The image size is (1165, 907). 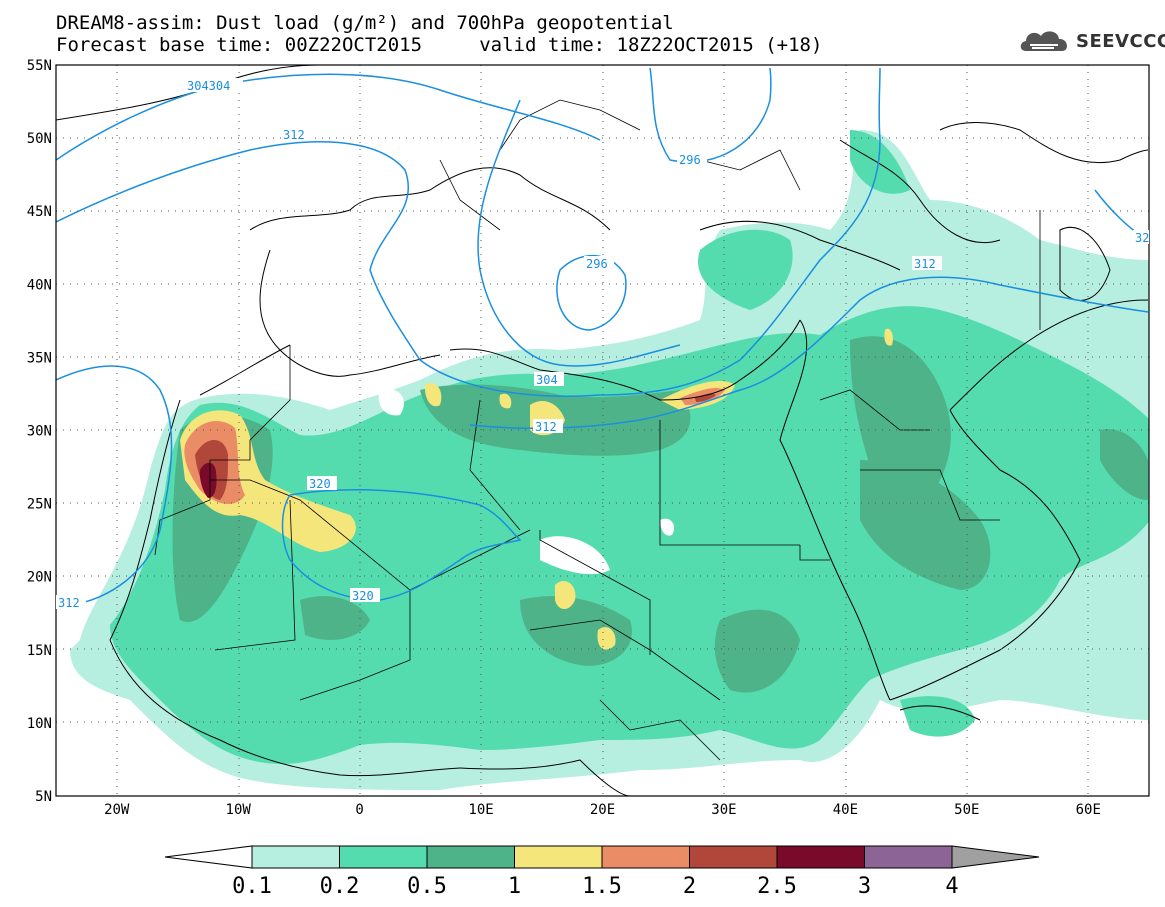 What do you see at coordinates (39, 505) in the screenshot?
I see `lat-tick-label: 25N` at bounding box center [39, 505].